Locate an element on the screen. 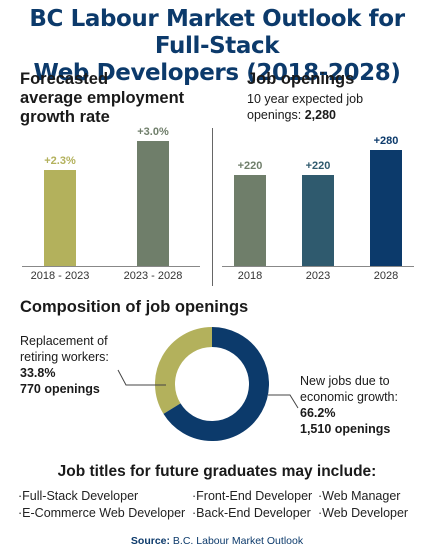 The height and width of the screenshot is (551, 434). openings-subtitle-line: 10 year expected job is located at coordinates (305, 99).